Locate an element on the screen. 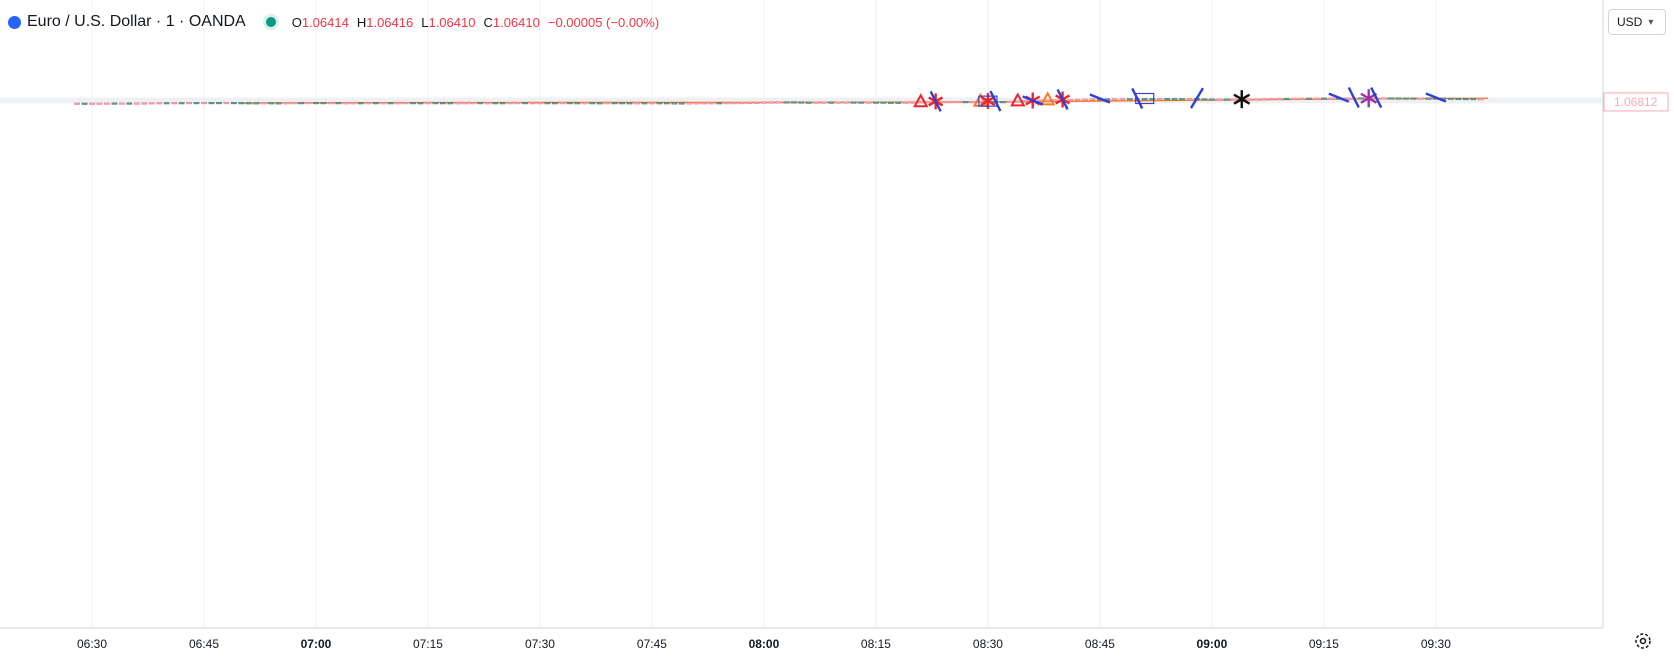 The image size is (1674, 662). time-tick-label: 09:15 is located at coordinates (1324, 644).